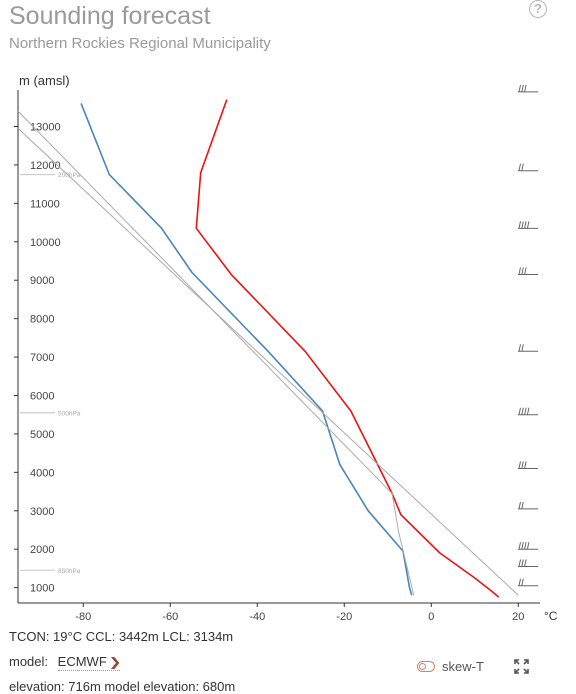  Describe the element at coordinates (45, 204) in the screenshot. I see `y-tick-label: 11000` at that location.